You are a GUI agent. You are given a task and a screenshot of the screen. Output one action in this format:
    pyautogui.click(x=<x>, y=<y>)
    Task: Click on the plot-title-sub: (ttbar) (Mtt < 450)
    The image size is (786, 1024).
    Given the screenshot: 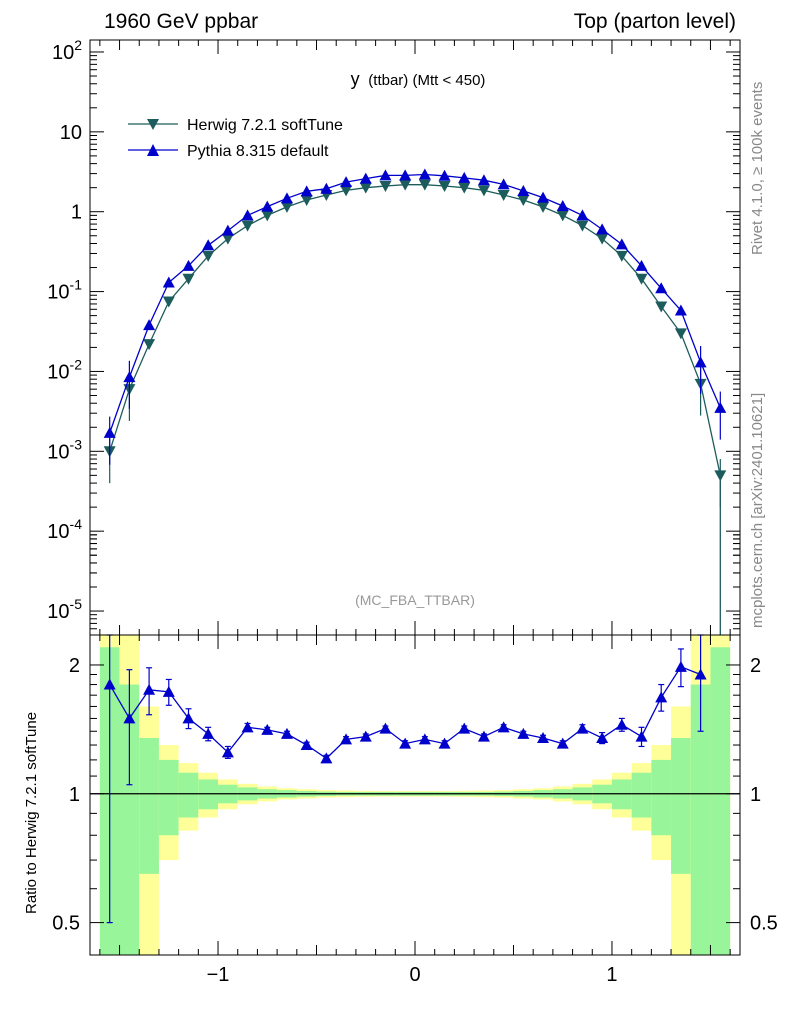 What is the action you would take?
    pyautogui.click(x=426, y=80)
    